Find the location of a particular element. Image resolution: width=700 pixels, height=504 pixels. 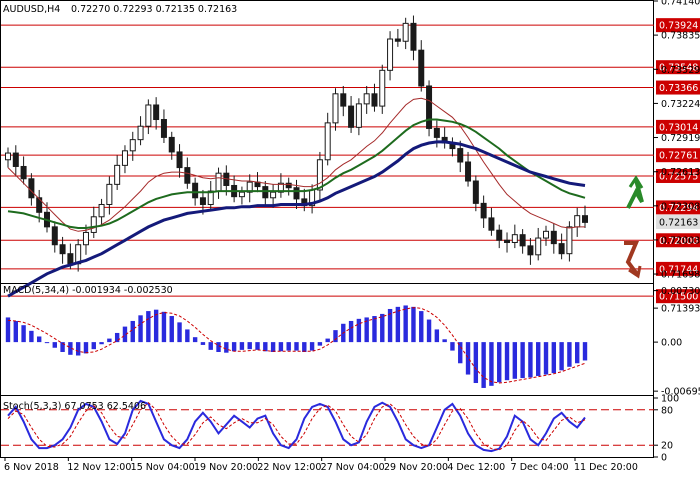

arrow-down-icon is located at coordinates (633, 260).